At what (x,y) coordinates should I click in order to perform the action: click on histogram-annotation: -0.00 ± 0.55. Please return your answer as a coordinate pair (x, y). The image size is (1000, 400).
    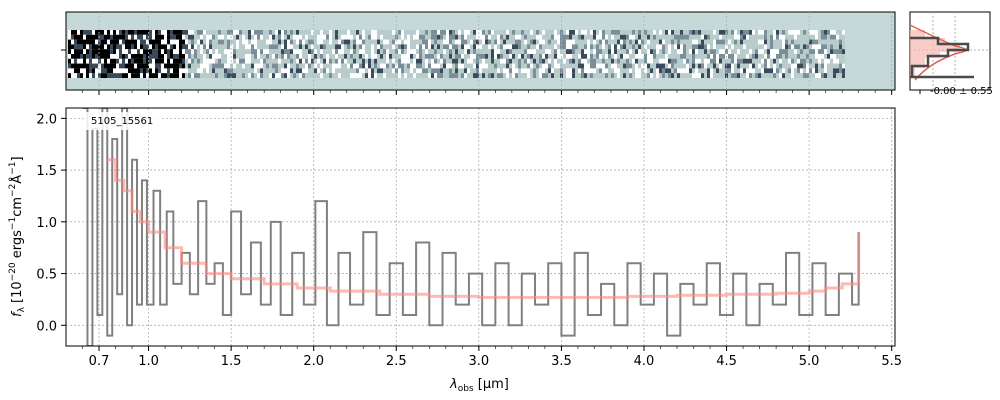
    Looking at the image, I should click on (961, 91).